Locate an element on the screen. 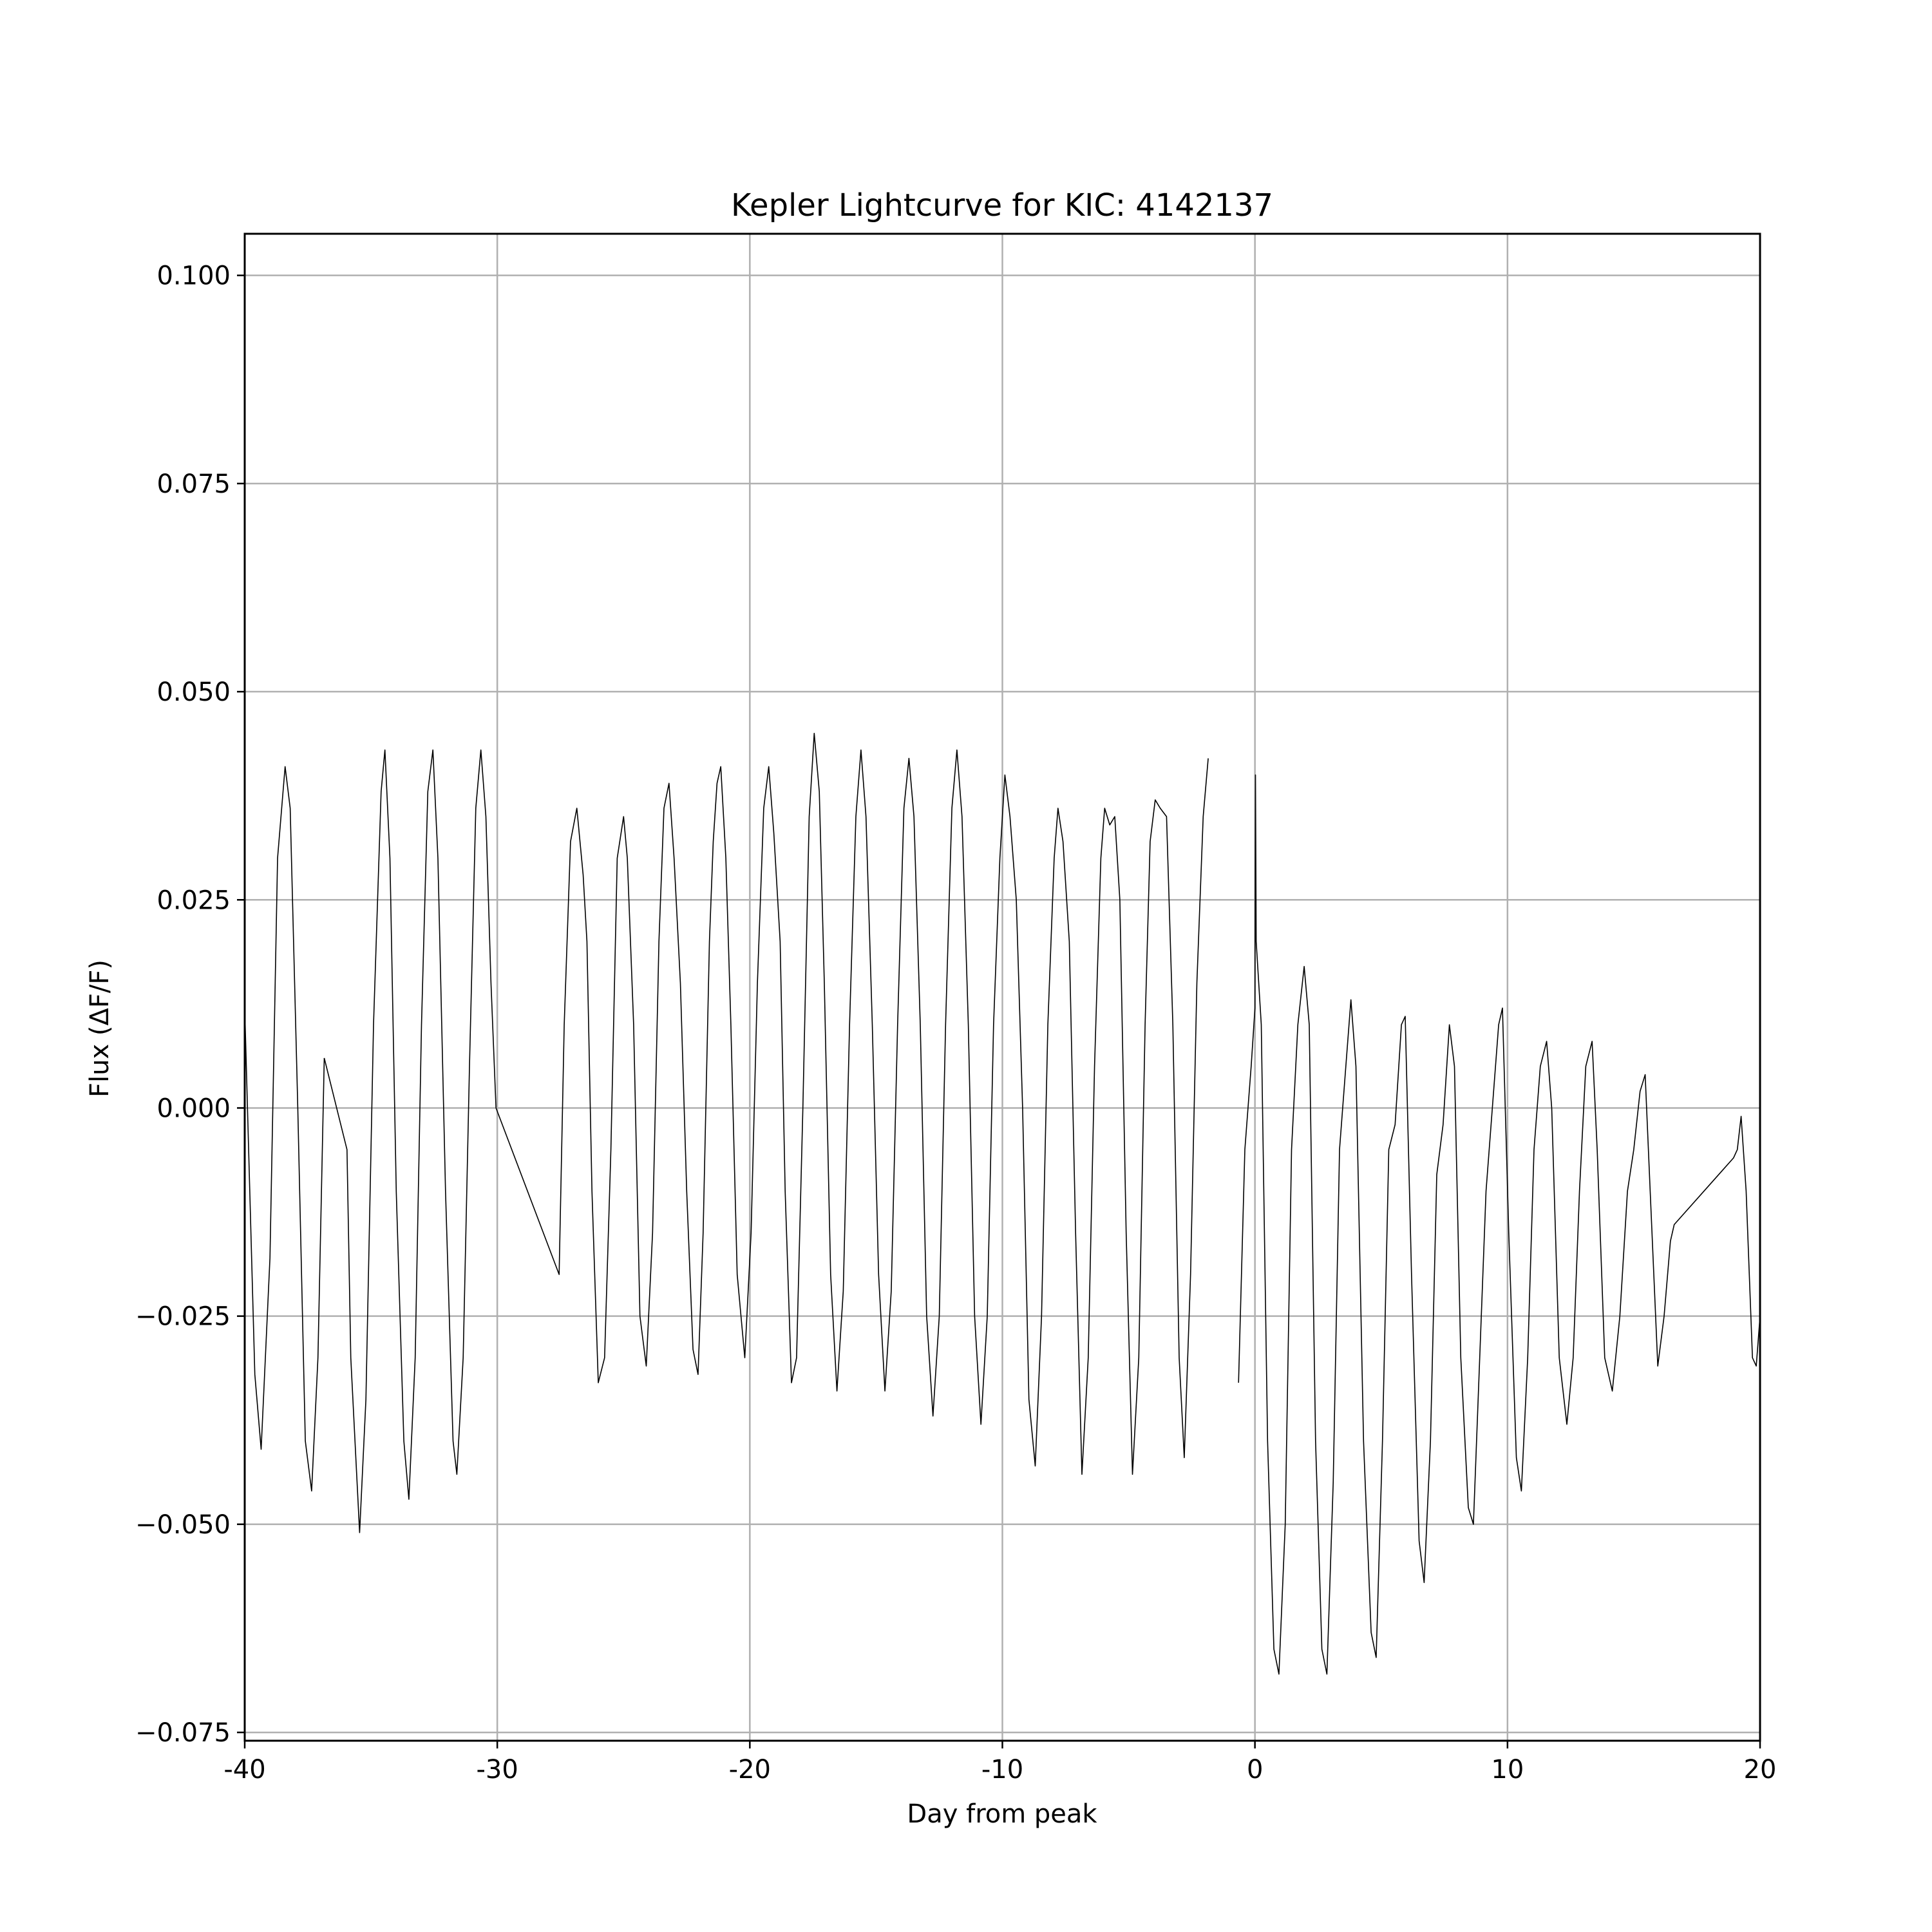 The width and height of the screenshot is (1932, 1932). y-tick-label: 0.100 is located at coordinates (193, 276).